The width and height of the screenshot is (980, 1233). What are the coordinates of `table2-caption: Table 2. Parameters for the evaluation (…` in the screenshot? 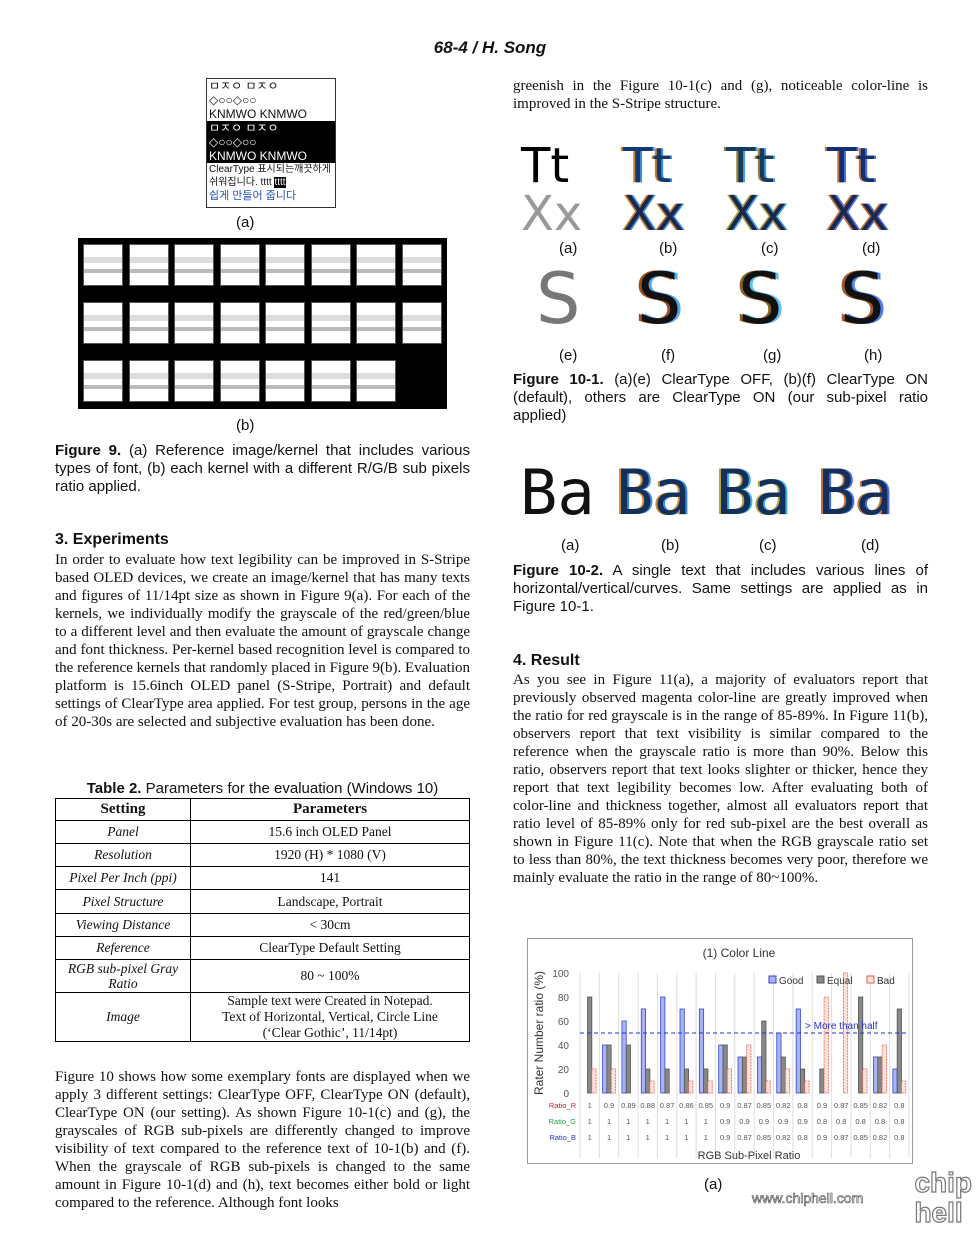 It's located at (262, 788).